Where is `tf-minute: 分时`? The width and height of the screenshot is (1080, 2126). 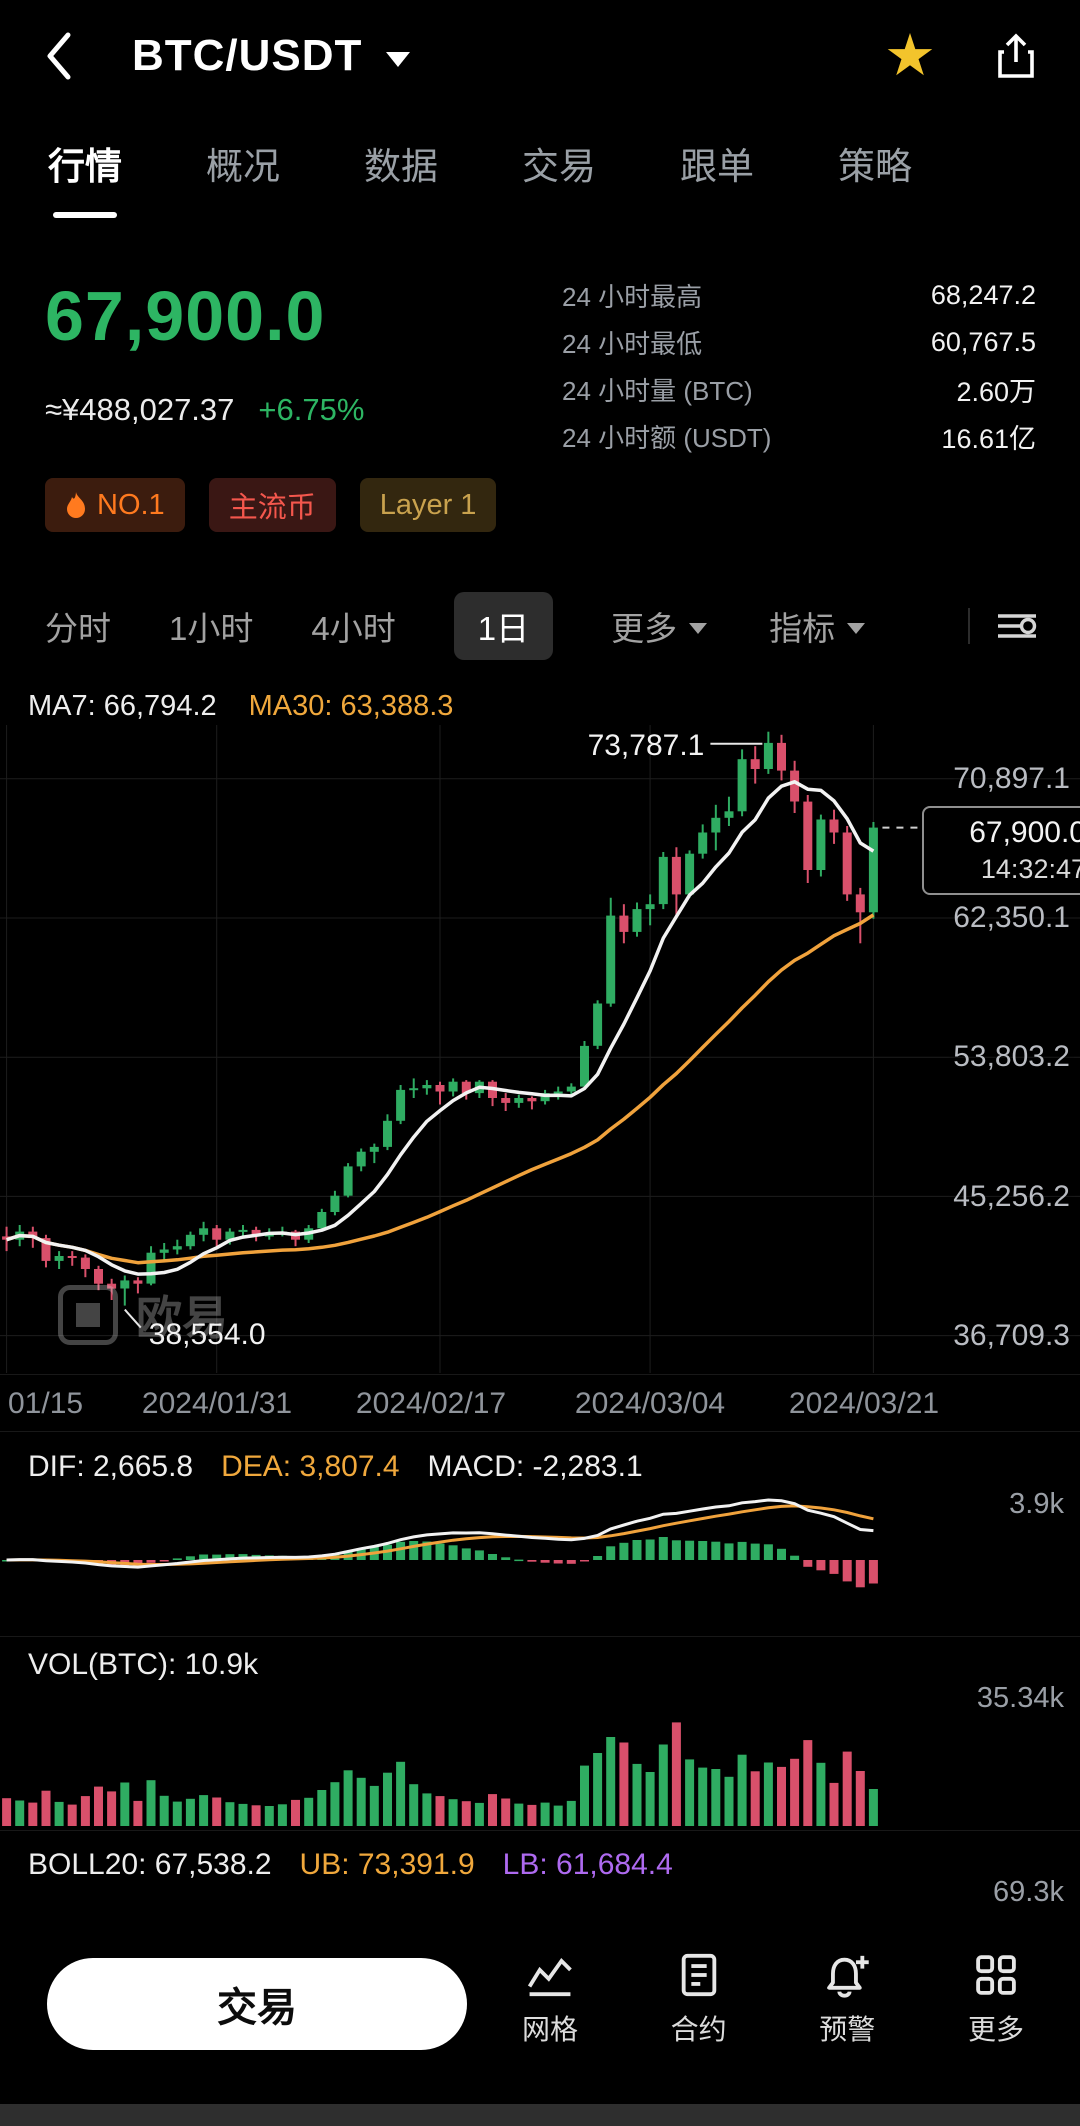
tf-minute: 分时 is located at coordinates (78, 628).